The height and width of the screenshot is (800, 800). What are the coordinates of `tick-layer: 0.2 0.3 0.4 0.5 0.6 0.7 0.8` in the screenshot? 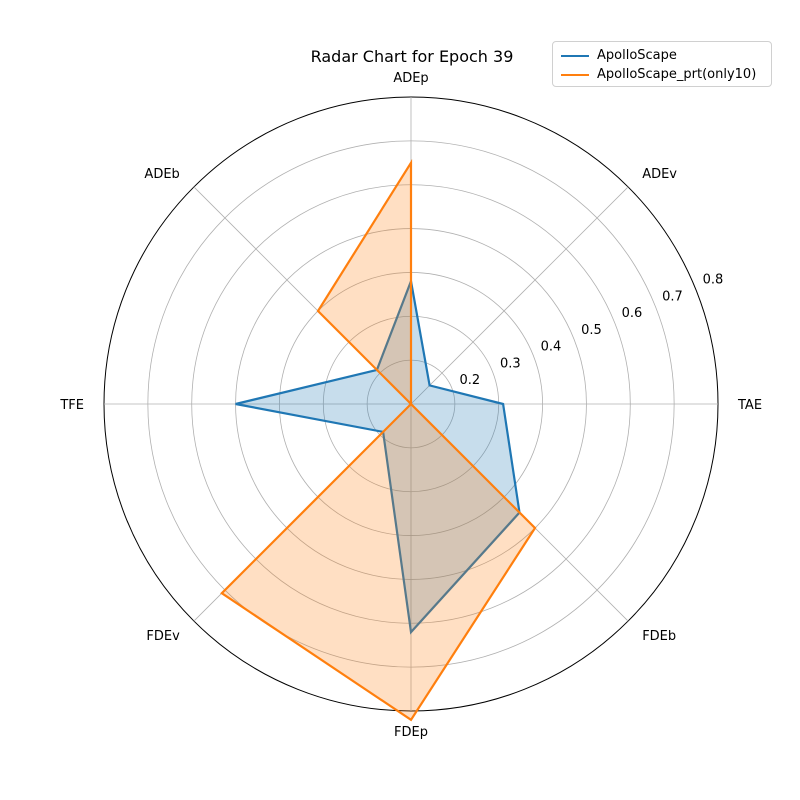 It's located at (592, 331).